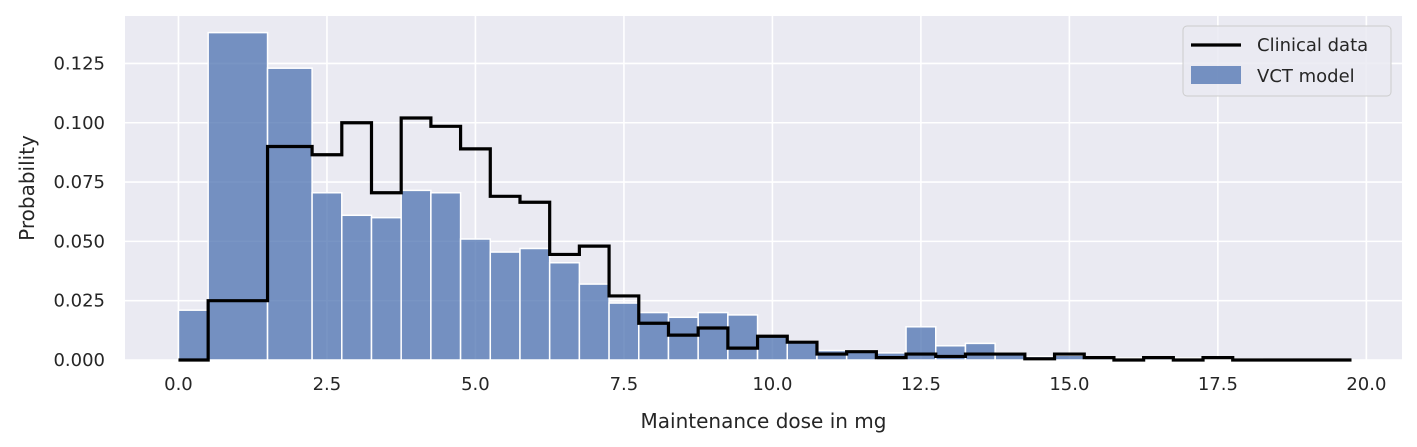 Image resolution: width=1417 pixels, height=447 pixels. Describe the element at coordinates (79, 63) in the screenshot. I see `y-tick-label: 0.125` at that location.